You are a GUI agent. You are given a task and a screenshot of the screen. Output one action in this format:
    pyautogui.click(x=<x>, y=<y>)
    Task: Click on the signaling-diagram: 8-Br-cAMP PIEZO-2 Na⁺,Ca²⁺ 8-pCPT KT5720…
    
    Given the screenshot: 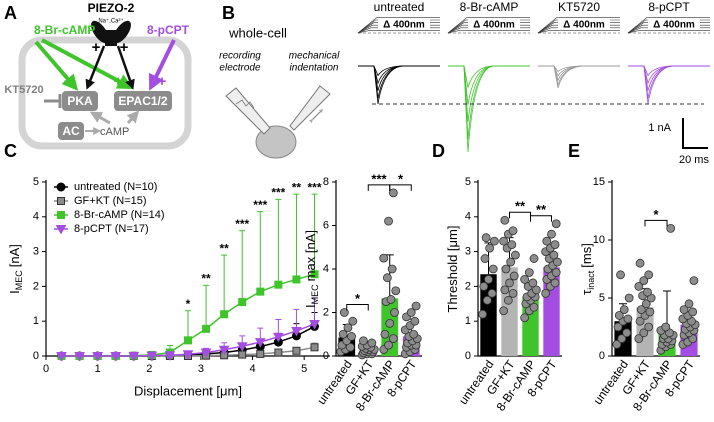 What is the action you would take?
    pyautogui.click(x=98, y=75)
    